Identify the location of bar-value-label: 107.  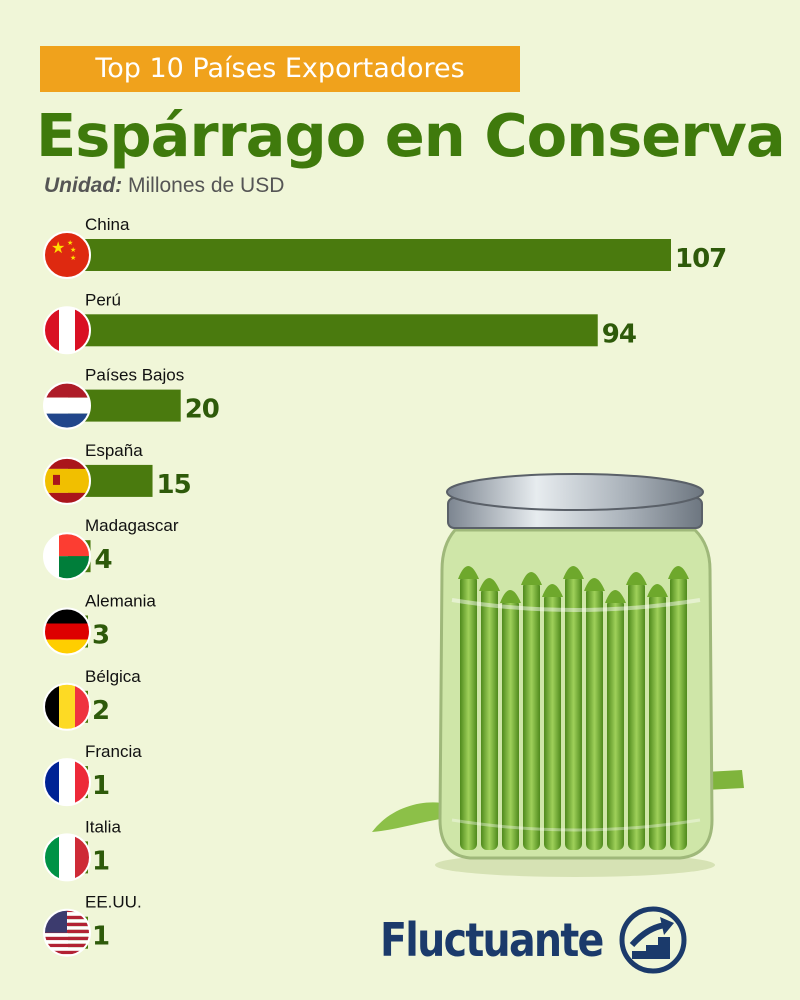
(700, 259).